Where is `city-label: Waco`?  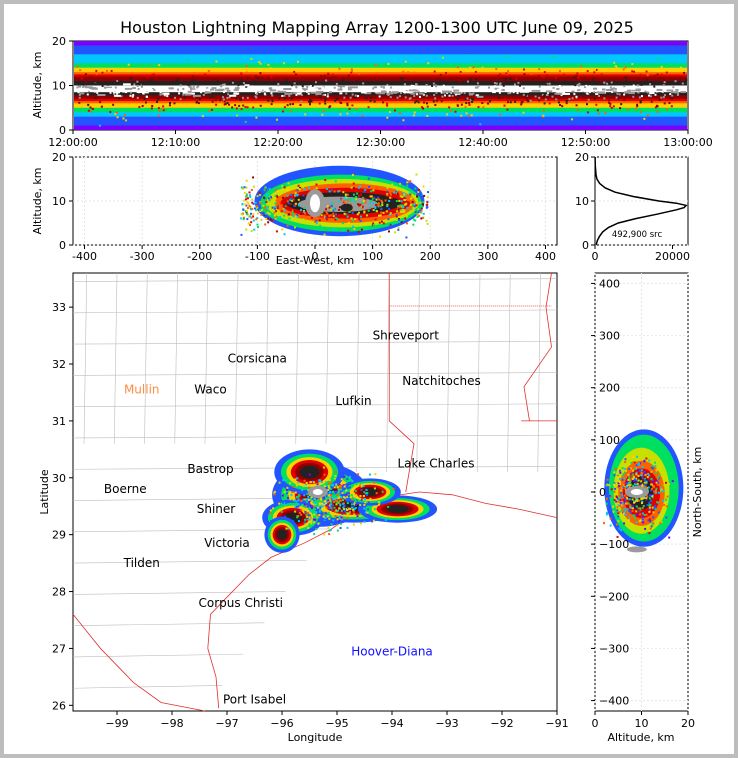
city-label: Waco is located at coordinates (210, 390).